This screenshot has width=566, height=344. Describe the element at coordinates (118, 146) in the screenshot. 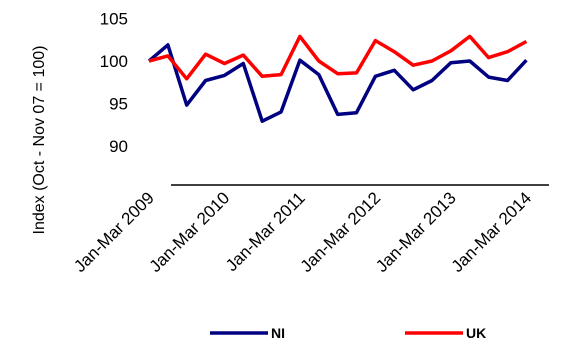

I see `y-tick-label: 90` at that location.